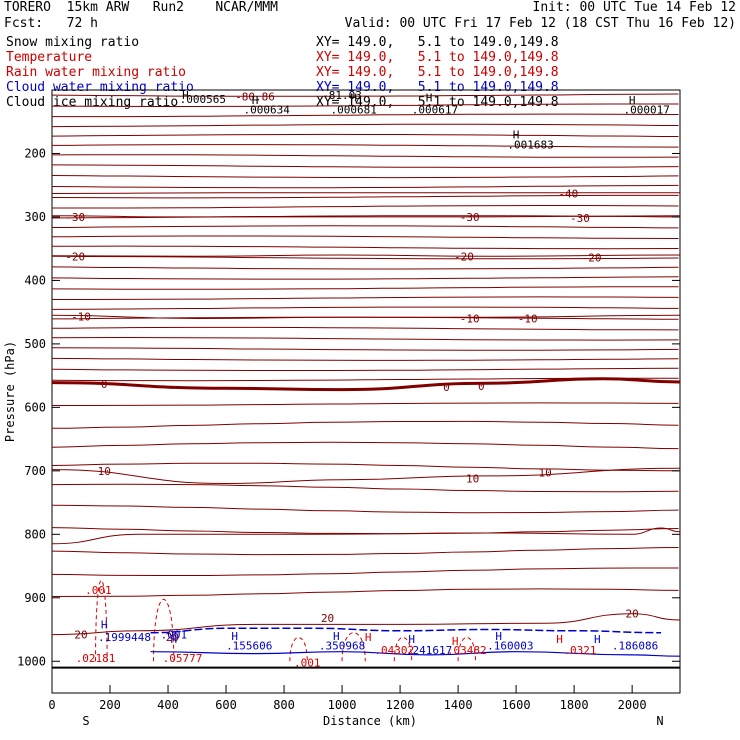 Image resolution: width=740 pixels, height=740 pixels. I want to click on contour-label-2: -30, so click(580, 218).